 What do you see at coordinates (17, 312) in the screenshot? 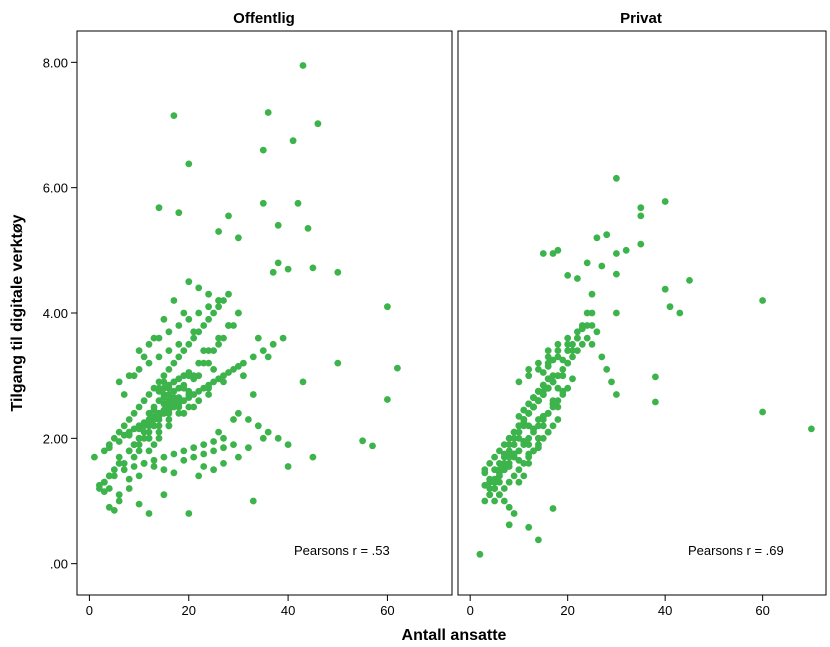
I see `y-axis-title: Tilgang til digitale verktøy` at bounding box center [17, 312].